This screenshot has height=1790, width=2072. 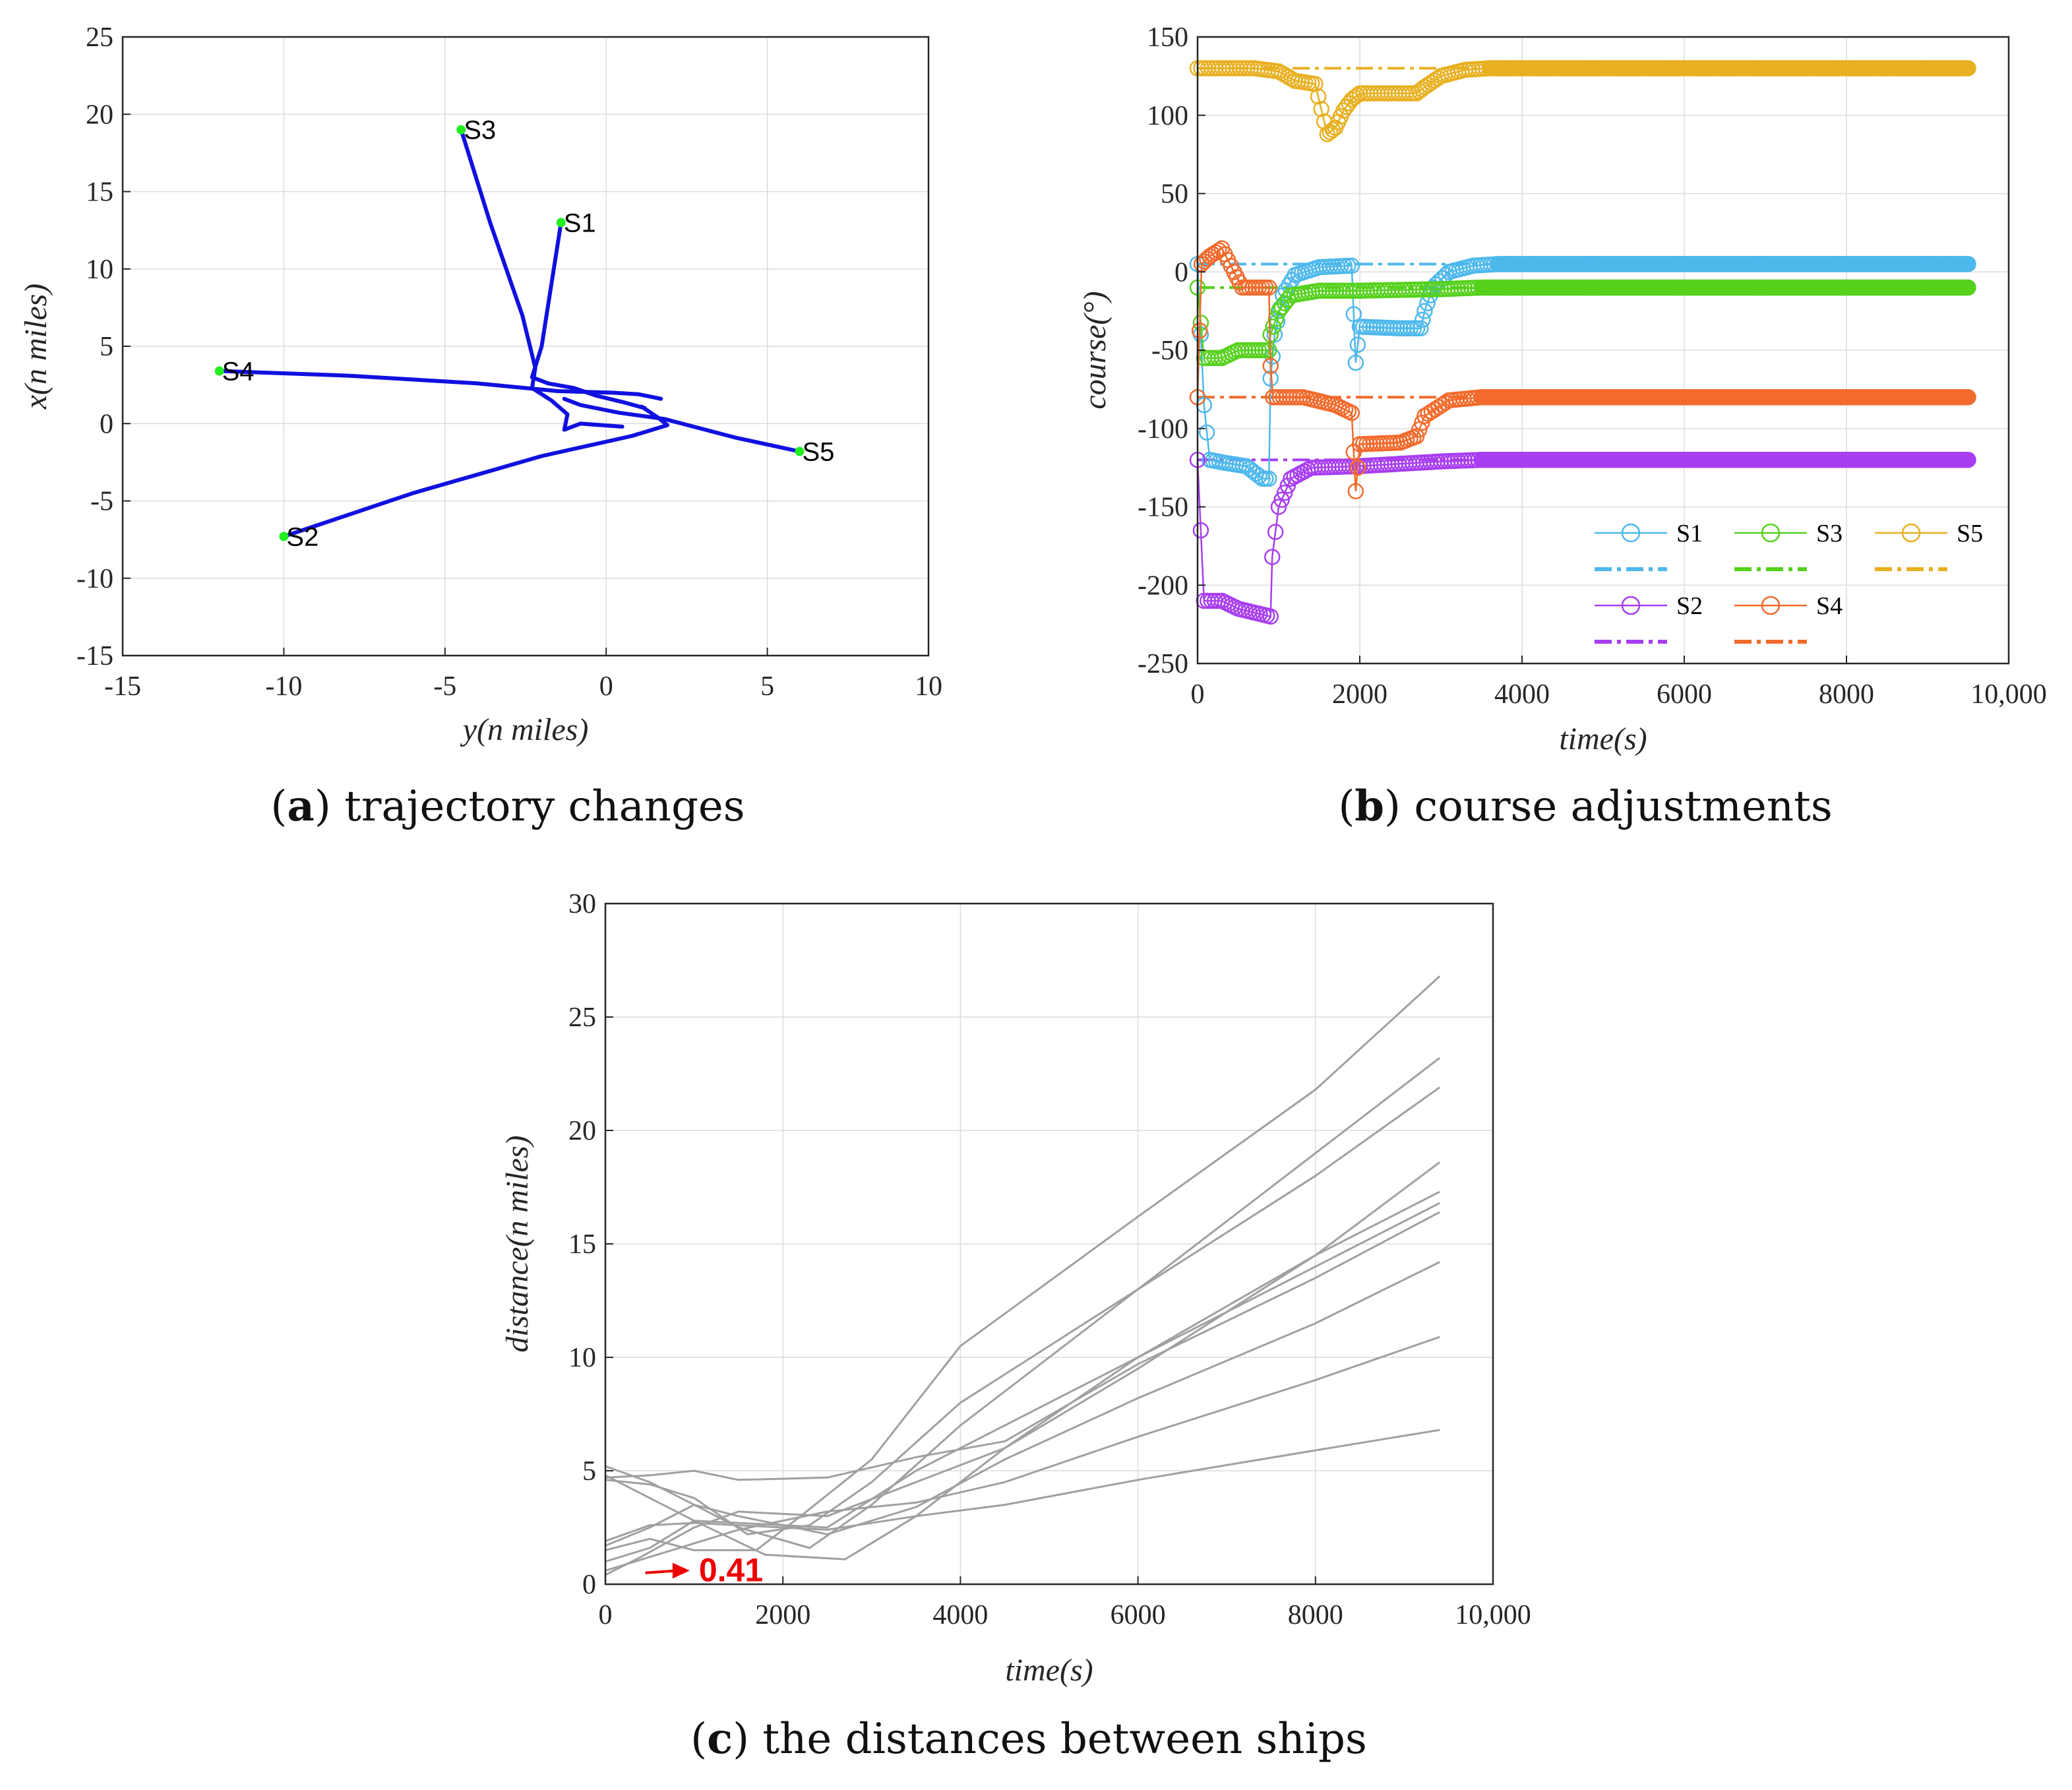 What do you see at coordinates (1369, 807) in the screenshot?
I see `caption-b-letter: b` at bounding box center [1369, 807].